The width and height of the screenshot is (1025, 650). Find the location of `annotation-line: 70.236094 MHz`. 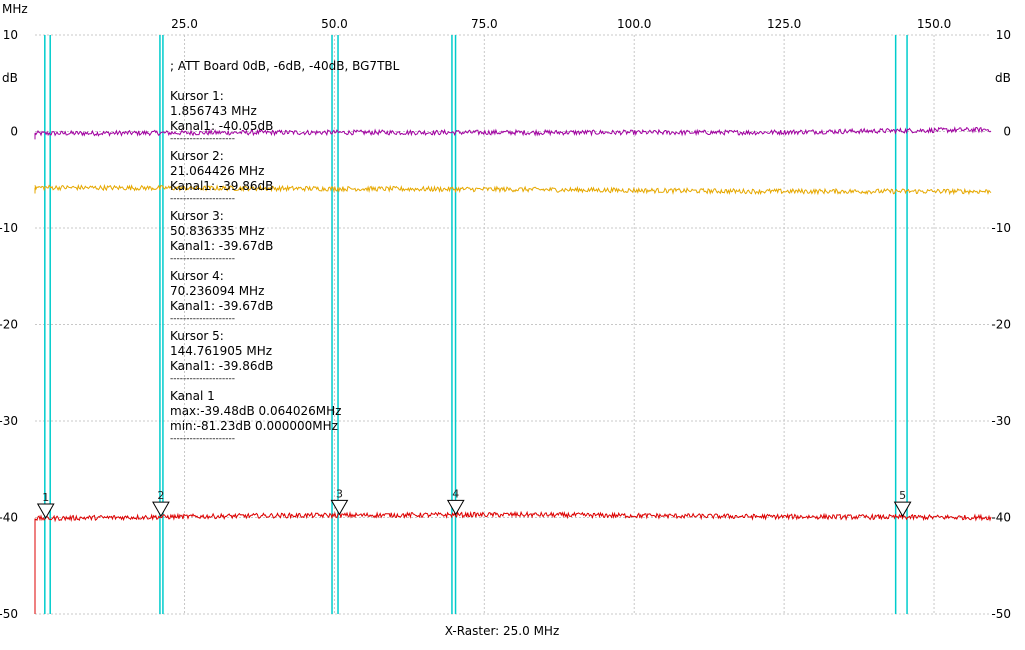

annotation-line: 70.236094 MHz is located at coordinates (217, 291).